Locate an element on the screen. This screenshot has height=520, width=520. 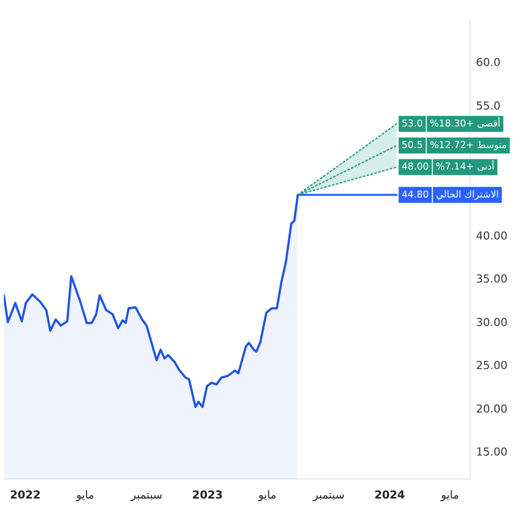
legend-label: متوسط +12.72% is located at coordinates (468, 145).